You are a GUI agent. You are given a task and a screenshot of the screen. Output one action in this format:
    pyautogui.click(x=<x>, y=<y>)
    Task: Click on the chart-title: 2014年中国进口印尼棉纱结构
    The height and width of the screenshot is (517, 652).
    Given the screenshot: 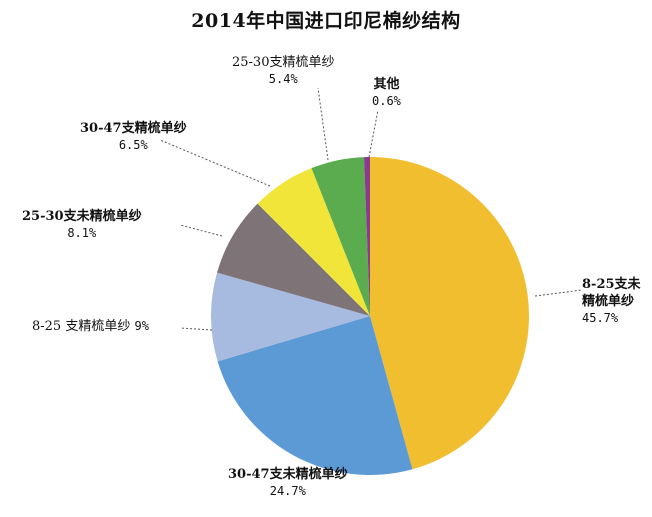 What is the action you would take?
    pyautogui.click(x=326, y=21)
    